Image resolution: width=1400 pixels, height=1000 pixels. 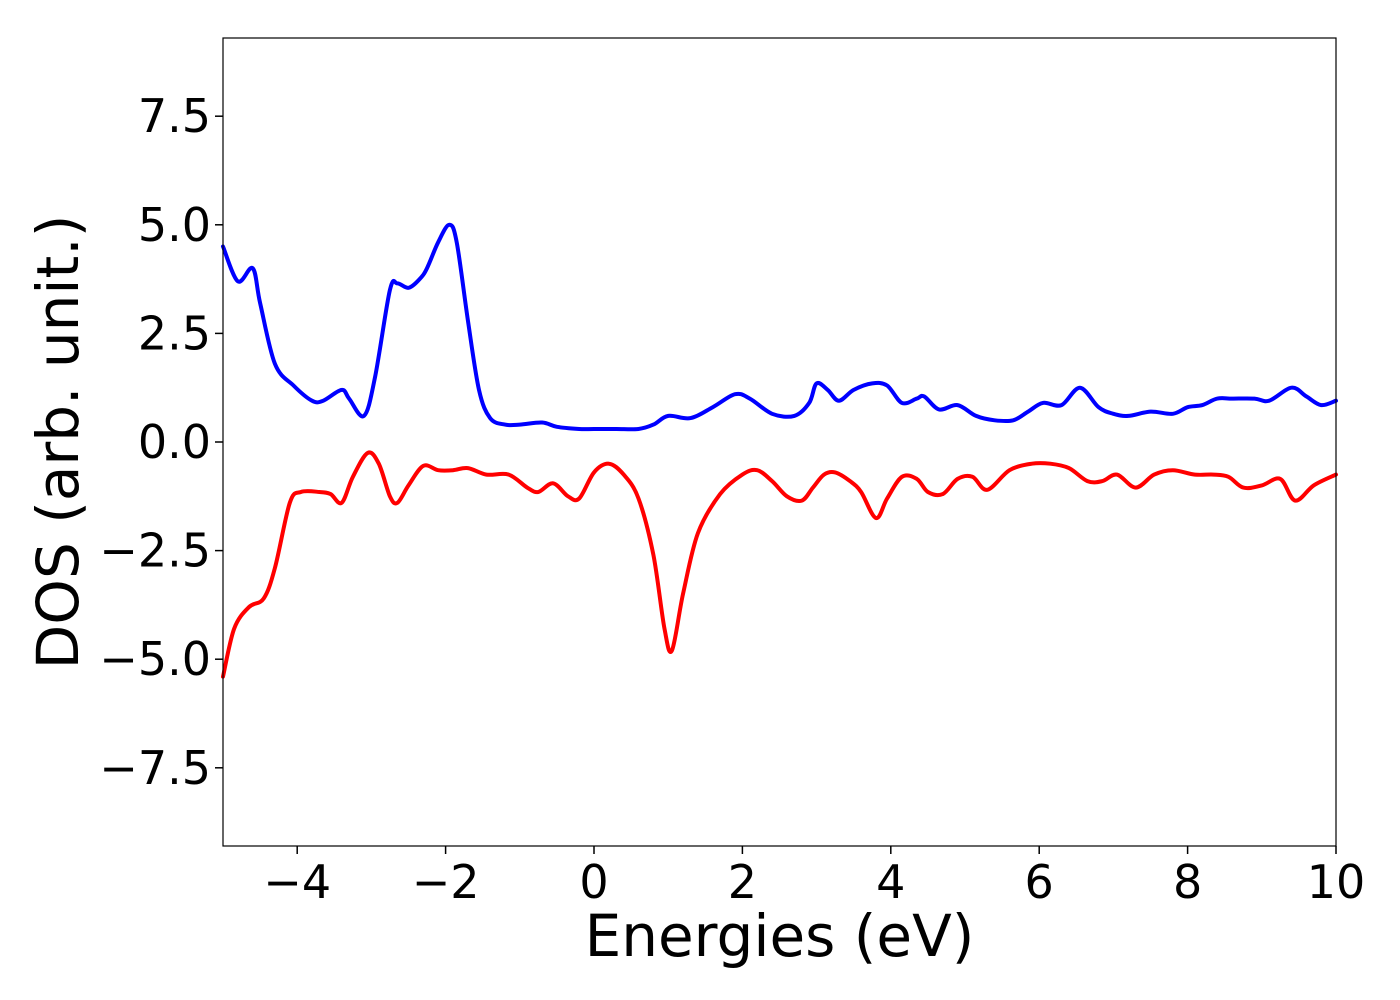 What do you see at coordinates (155, 551) in the screenshot?
I see `y-tick-label: −2.5` at bounding box center [155, 551].